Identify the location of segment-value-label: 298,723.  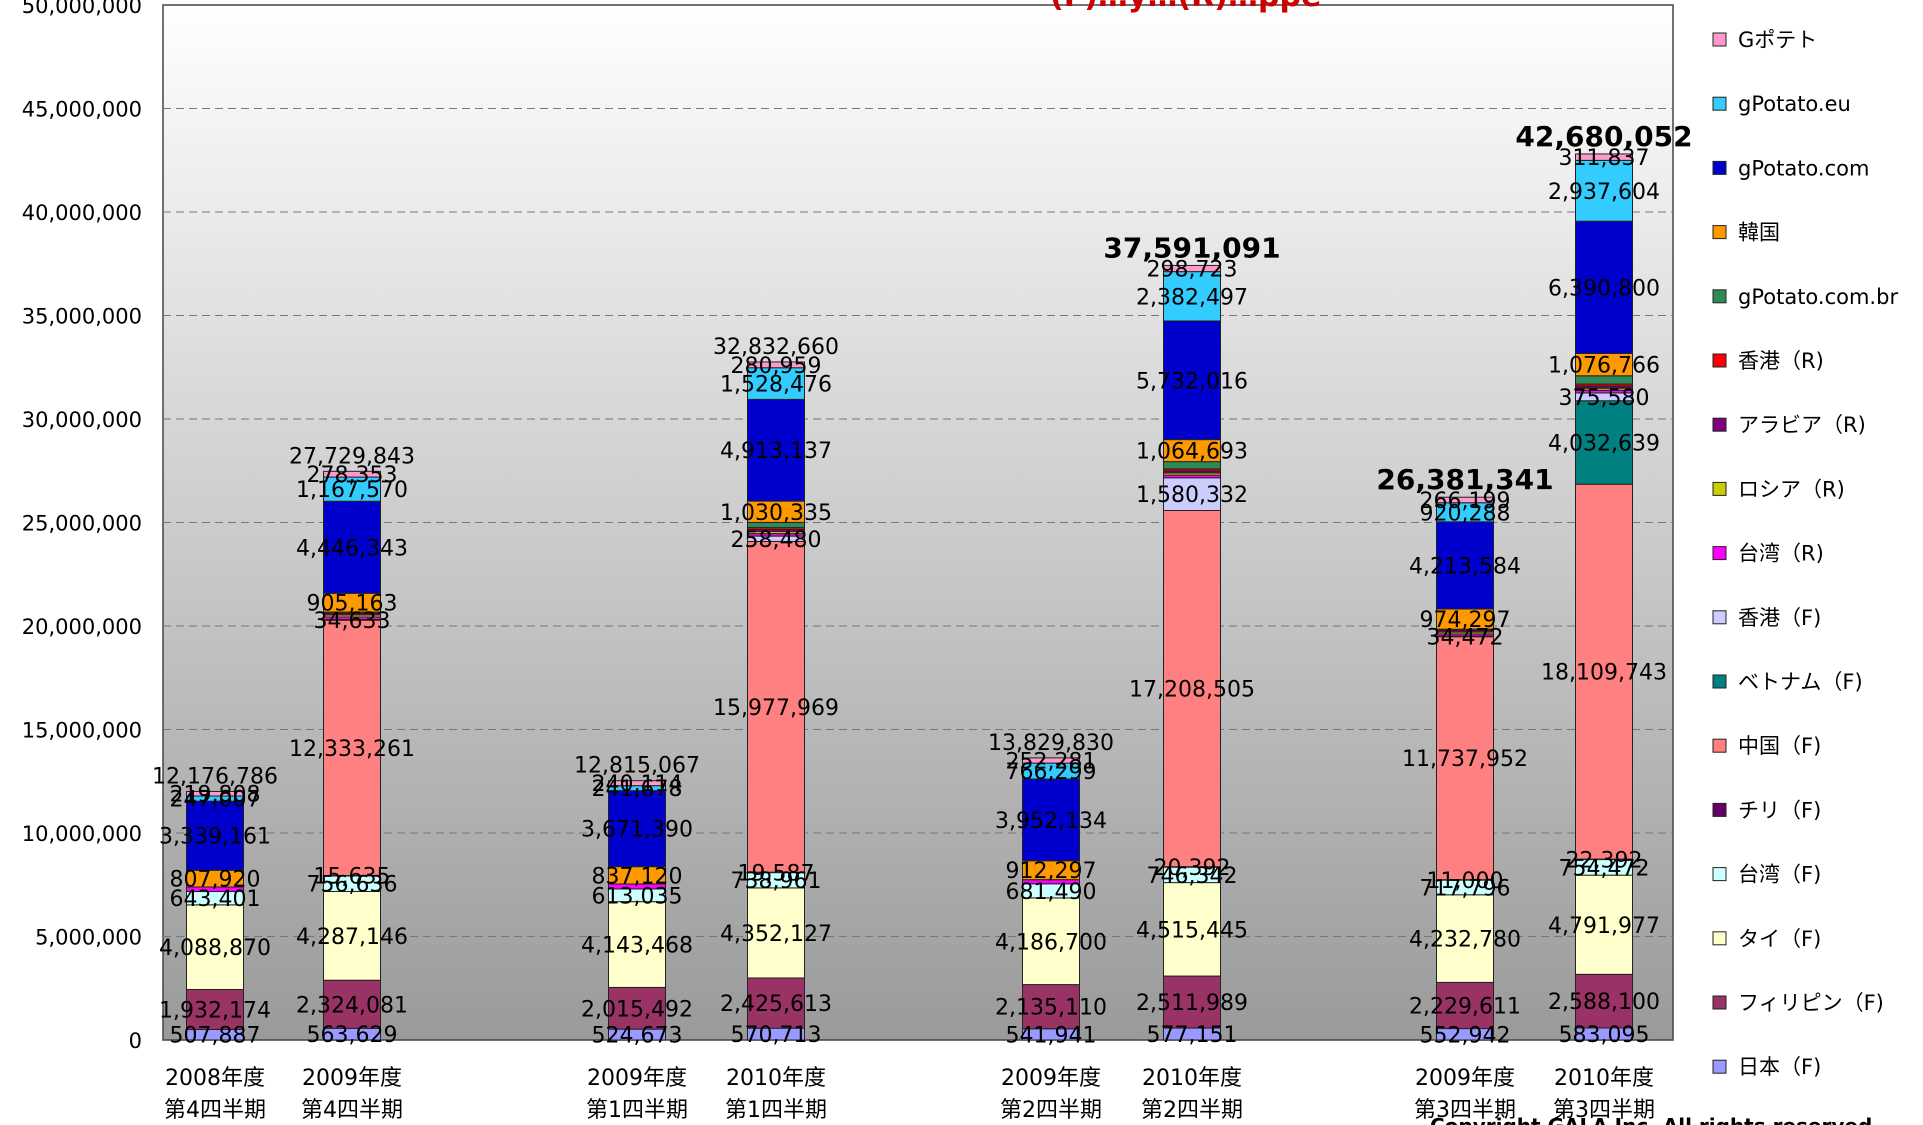
(1192, 270).